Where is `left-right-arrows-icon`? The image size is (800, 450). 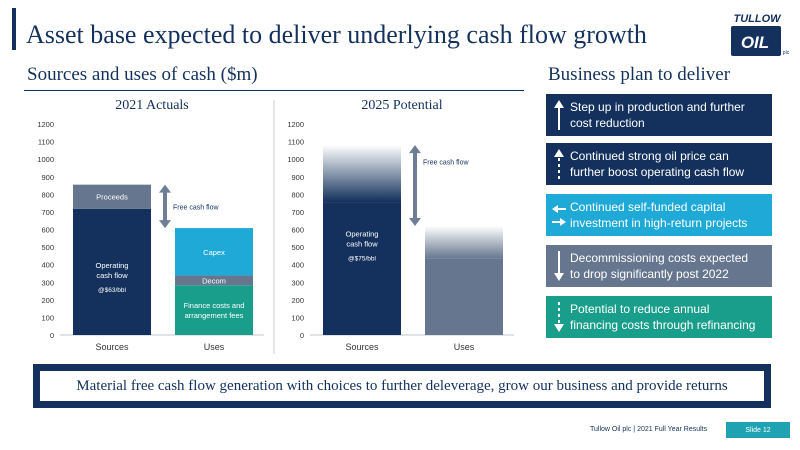 left-right-arrows-icon is located at coordinates (559, 215).